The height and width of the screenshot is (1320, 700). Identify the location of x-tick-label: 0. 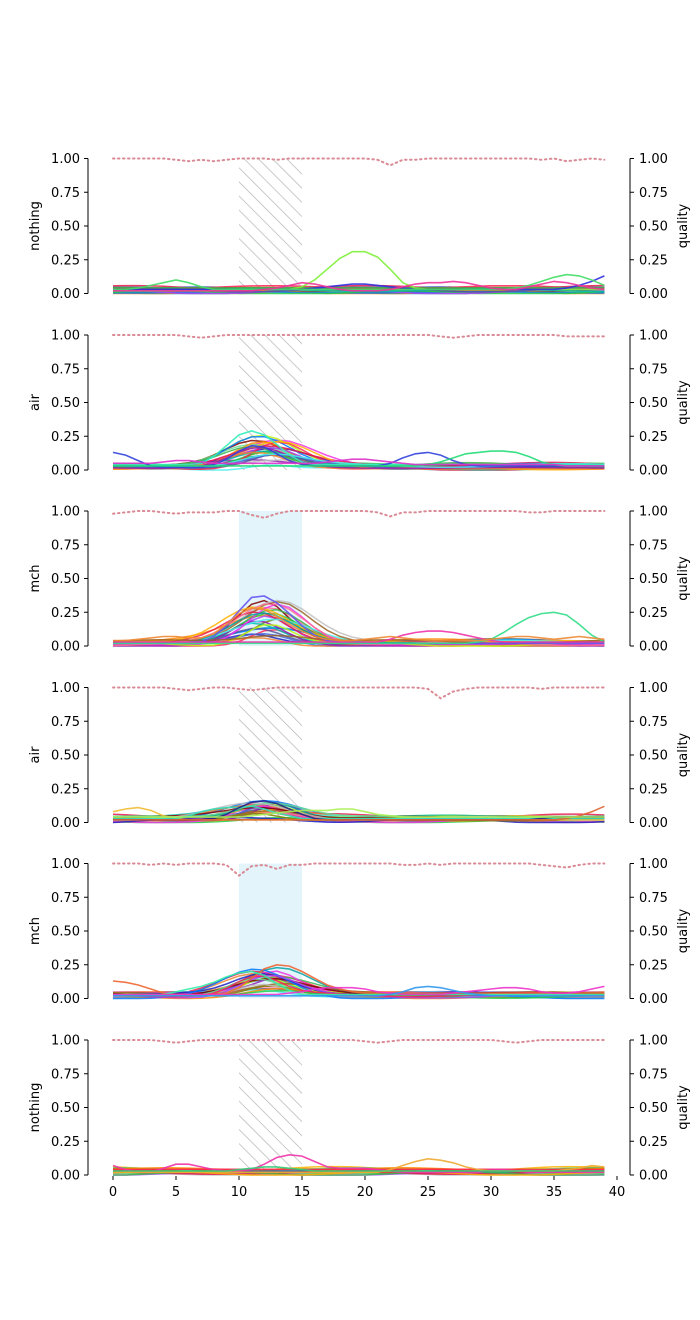
(113, 1192).